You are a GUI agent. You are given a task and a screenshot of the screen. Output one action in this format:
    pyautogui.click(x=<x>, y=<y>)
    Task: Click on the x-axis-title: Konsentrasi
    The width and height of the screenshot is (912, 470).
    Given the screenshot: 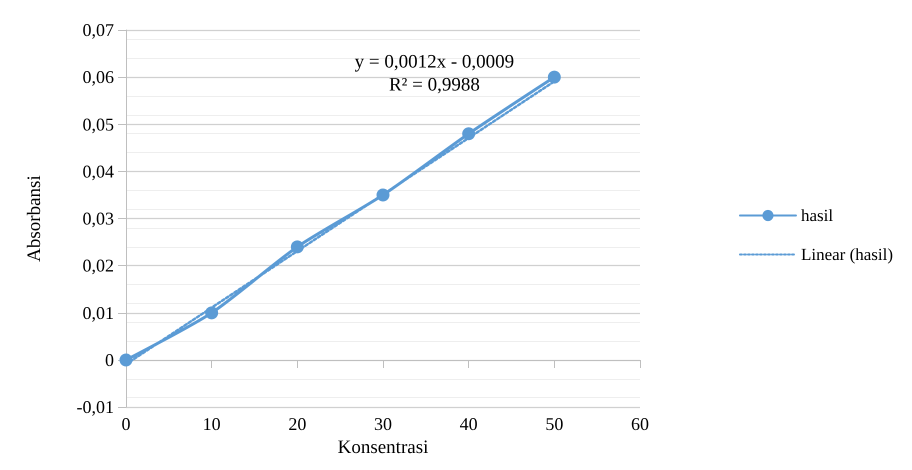 What is the action you would take?
    pyautogui.click(x=383, y=447)
    